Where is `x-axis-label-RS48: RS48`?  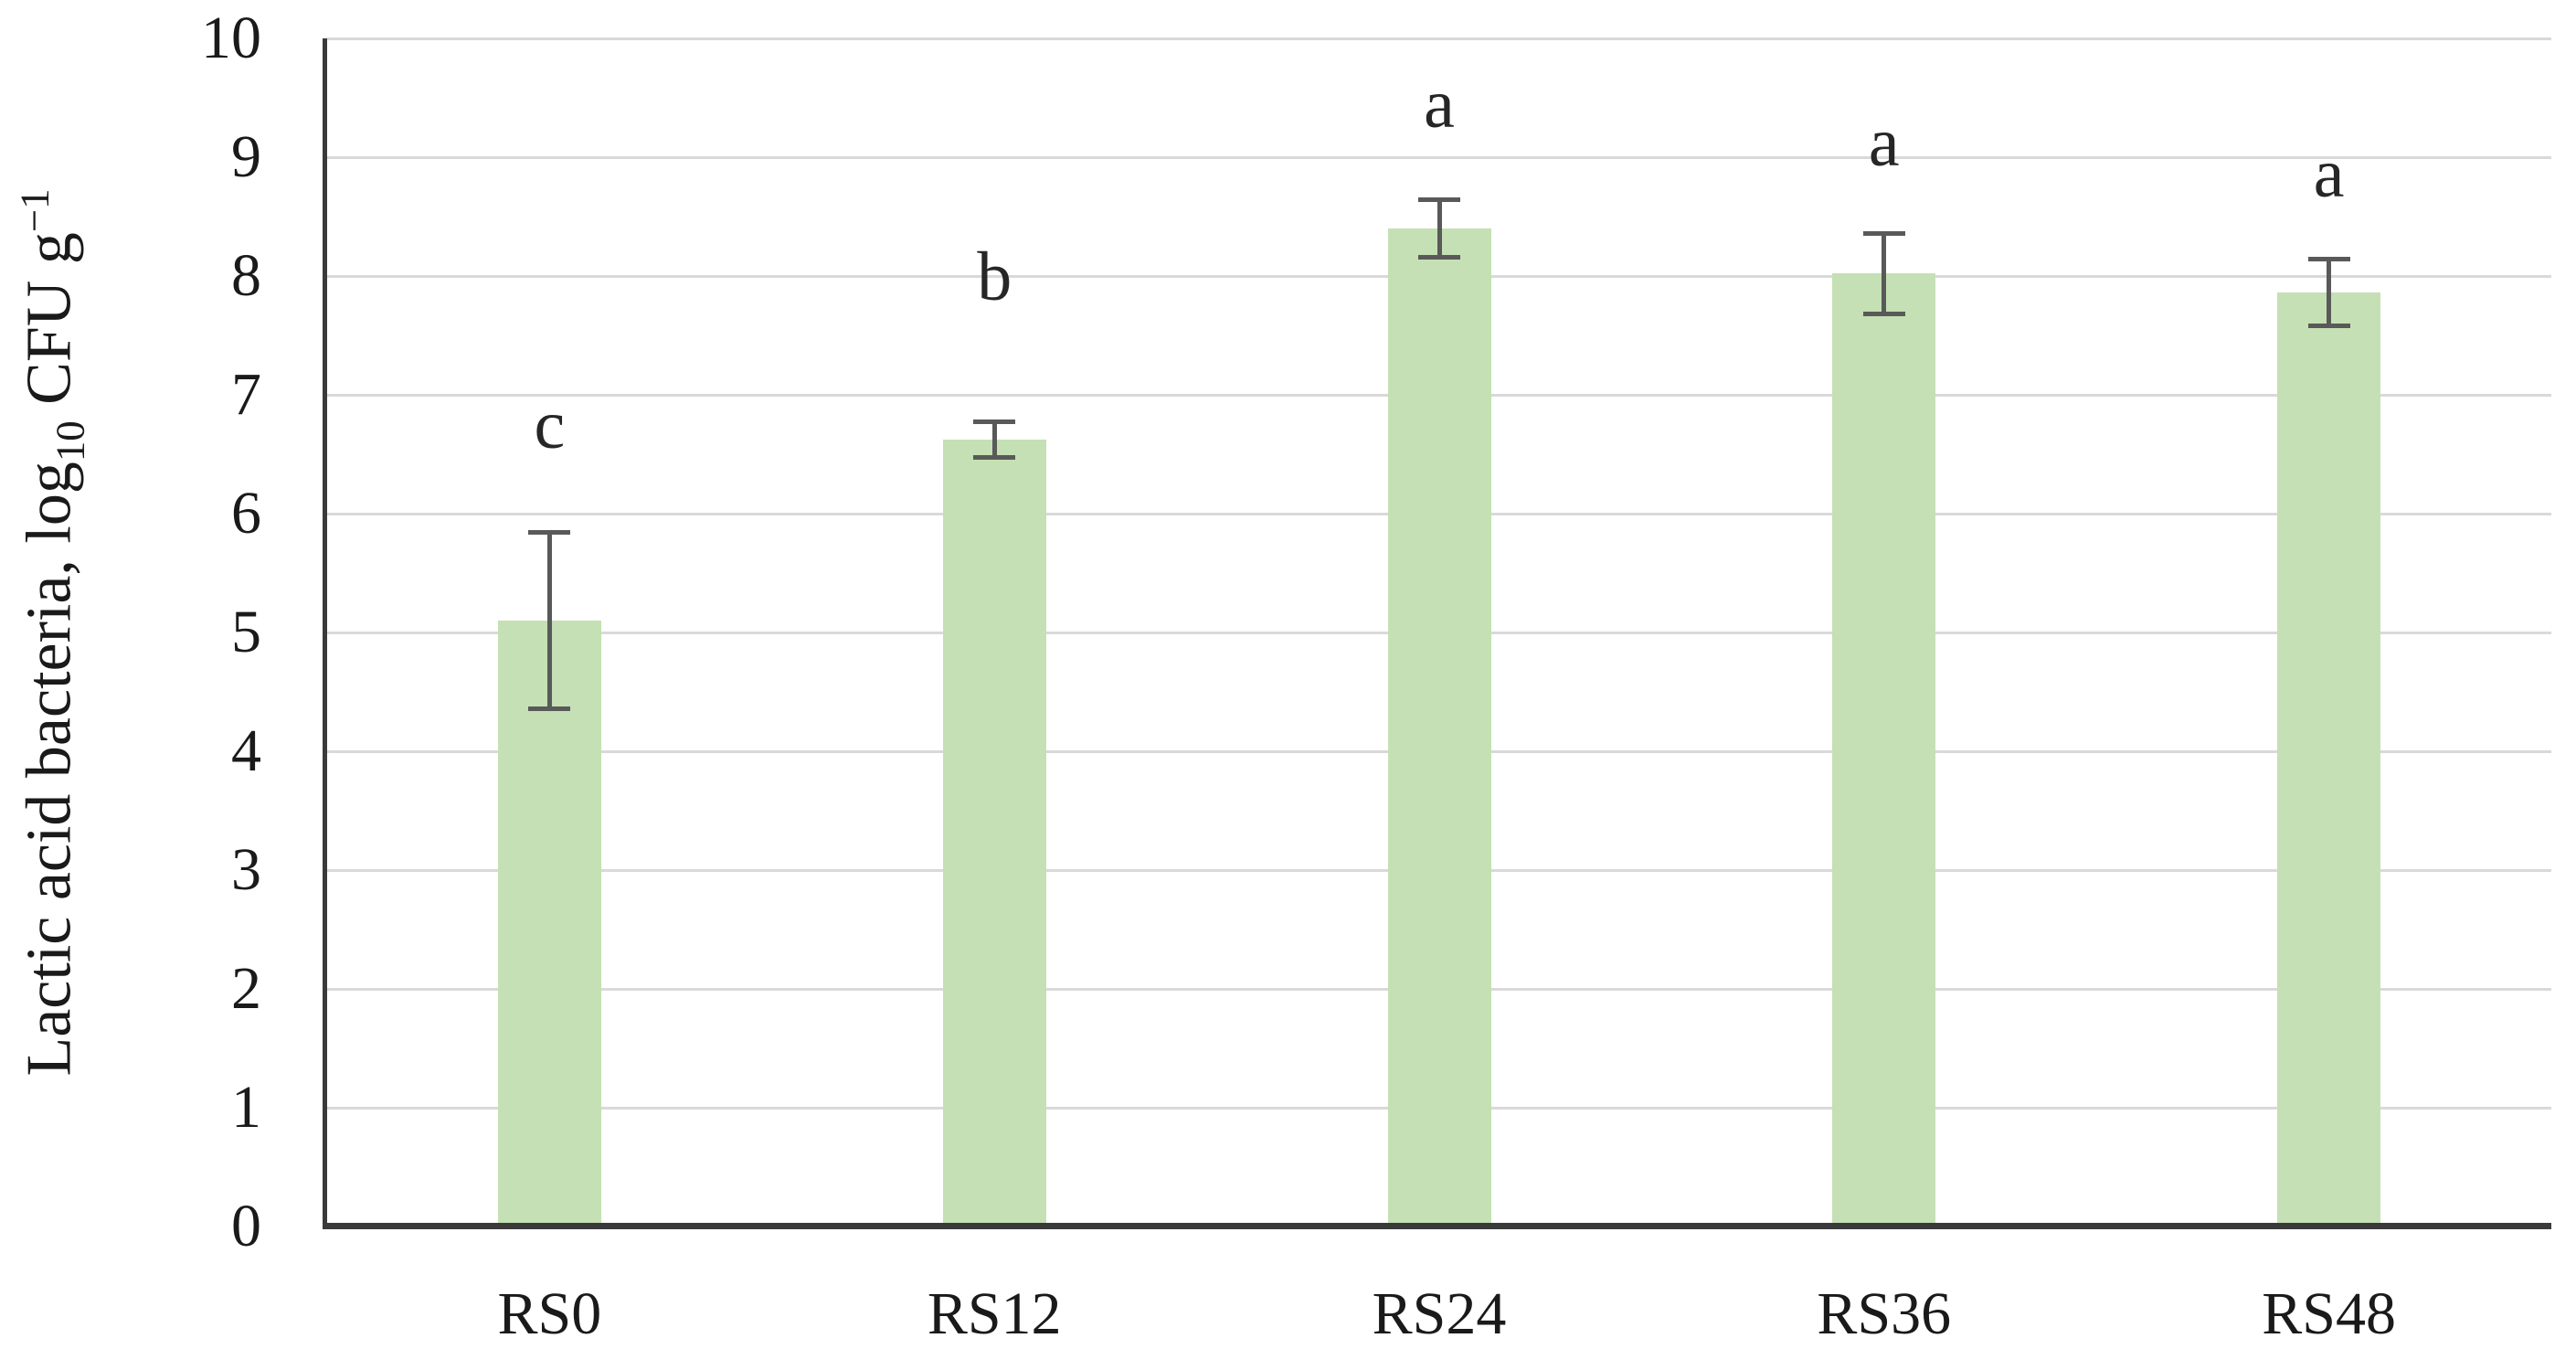 x-axis-label-RS48: RS48 is located at coordinates (2329, 1313).